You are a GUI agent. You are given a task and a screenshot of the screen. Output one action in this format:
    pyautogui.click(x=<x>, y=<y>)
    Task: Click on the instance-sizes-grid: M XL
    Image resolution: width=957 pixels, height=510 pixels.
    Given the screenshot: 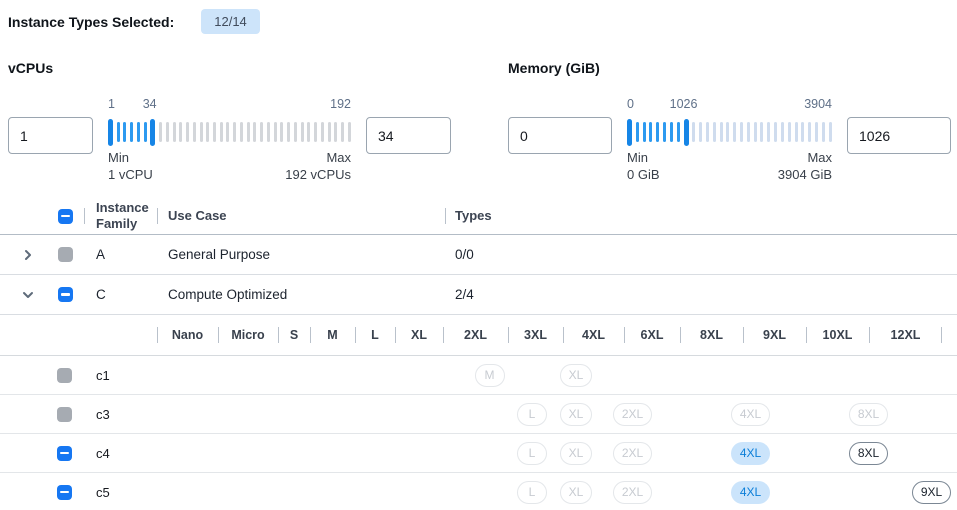 What is the action you would take?
    pyautogui.click(x=635, y=375)
    